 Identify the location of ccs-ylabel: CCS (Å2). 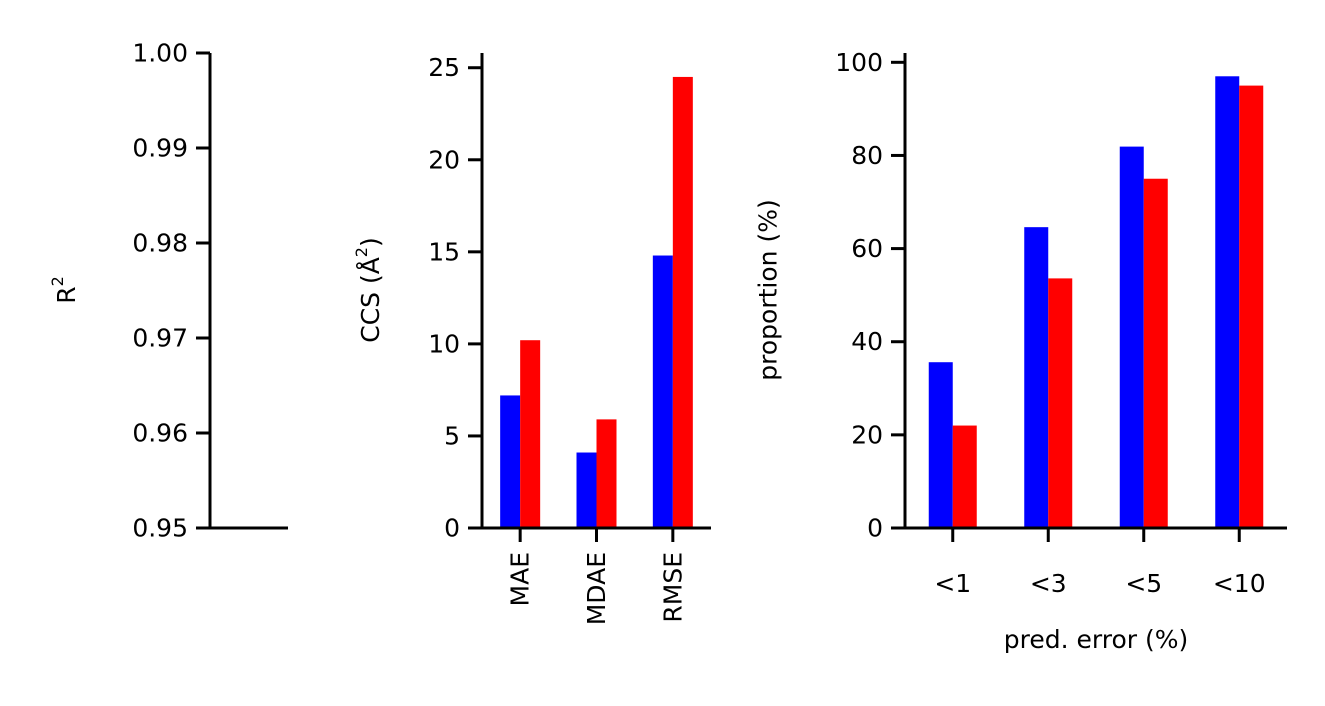
(368, 290).